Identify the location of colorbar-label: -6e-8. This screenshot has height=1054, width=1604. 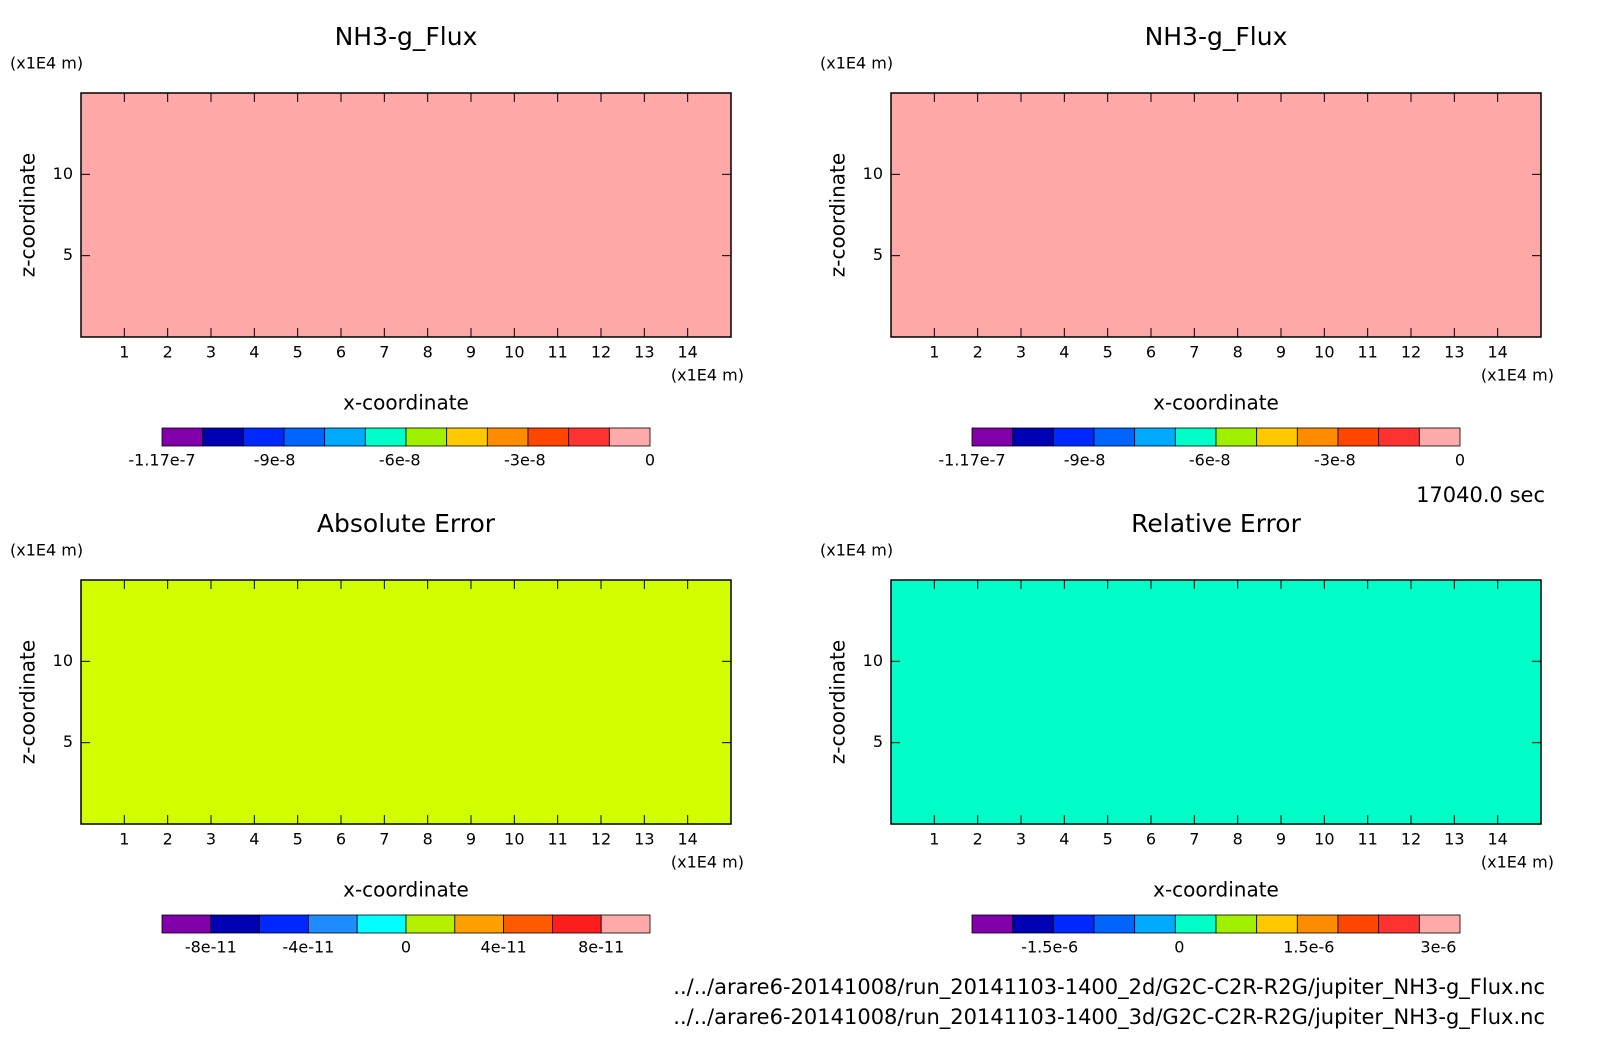
(400, 460).